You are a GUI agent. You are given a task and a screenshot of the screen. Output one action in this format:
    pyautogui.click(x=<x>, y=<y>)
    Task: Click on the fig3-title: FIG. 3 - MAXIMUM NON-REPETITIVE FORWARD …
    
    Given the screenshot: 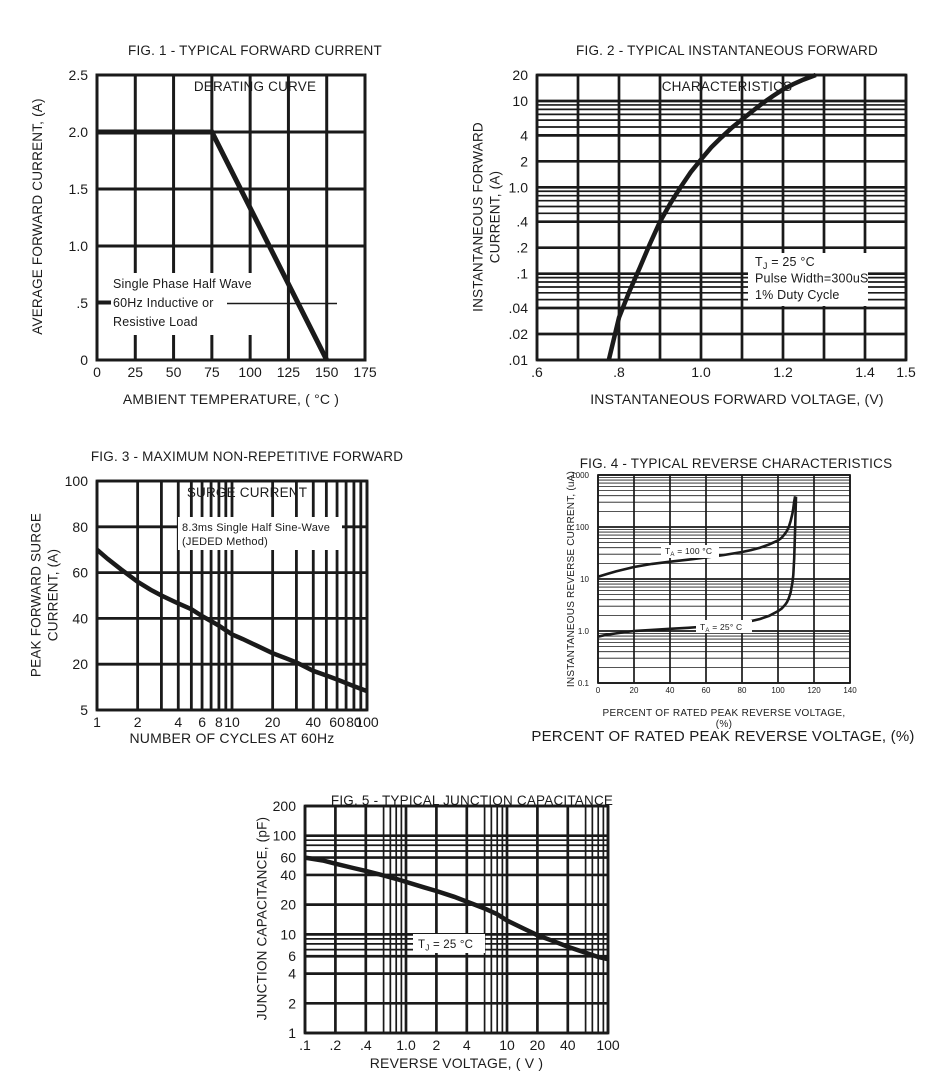 What is the action you would take?
    pyautogui.click(x=247, y=475)
    